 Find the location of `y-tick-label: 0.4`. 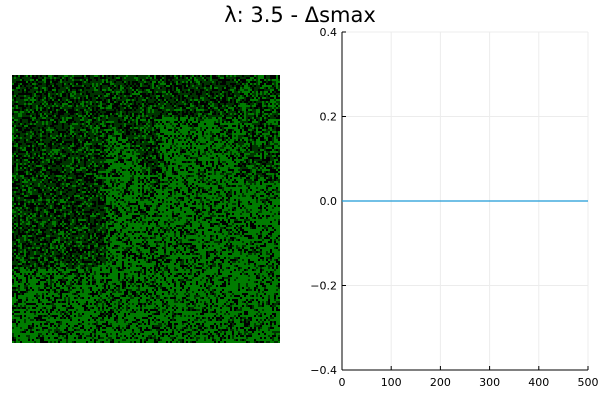

y-tick-label: 0.4 is located at coordinates (329, 32).